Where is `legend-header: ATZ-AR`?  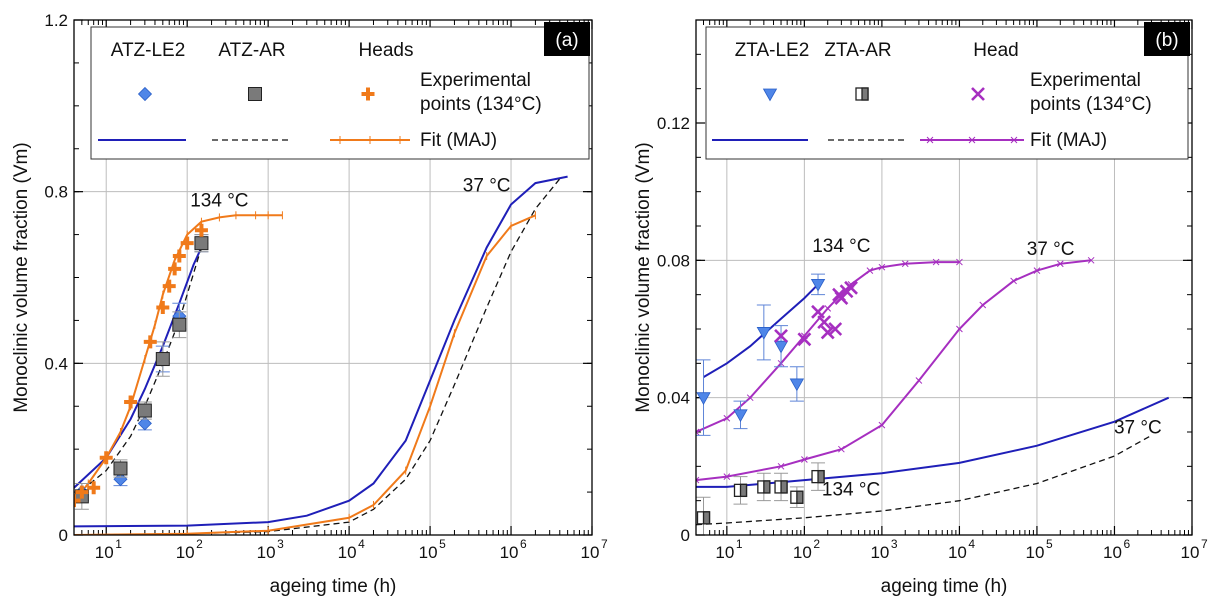
legend-header: ATZ-AR is located at coordinates (251, 50).